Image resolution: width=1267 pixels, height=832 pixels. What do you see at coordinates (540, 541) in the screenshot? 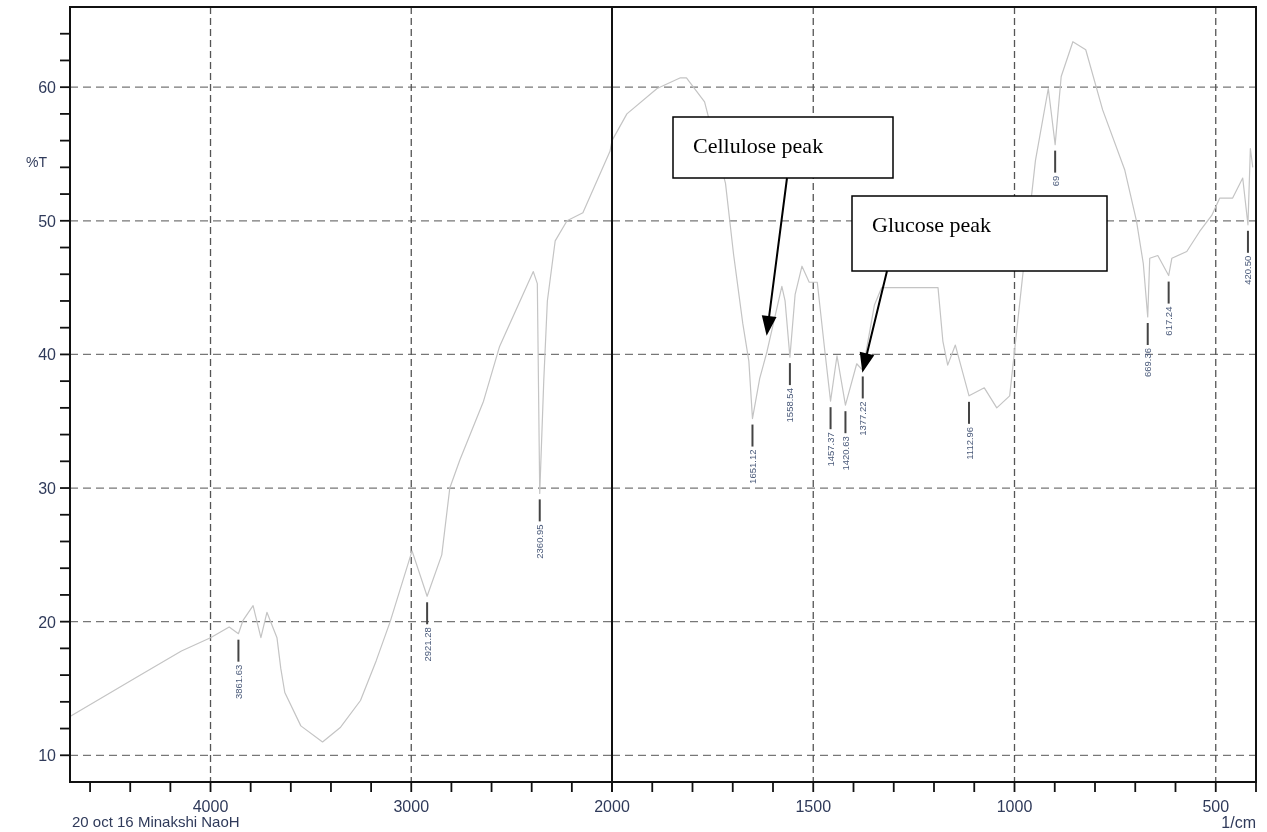
I see `annotation: 2360.95` at bounding box center [540, 541].